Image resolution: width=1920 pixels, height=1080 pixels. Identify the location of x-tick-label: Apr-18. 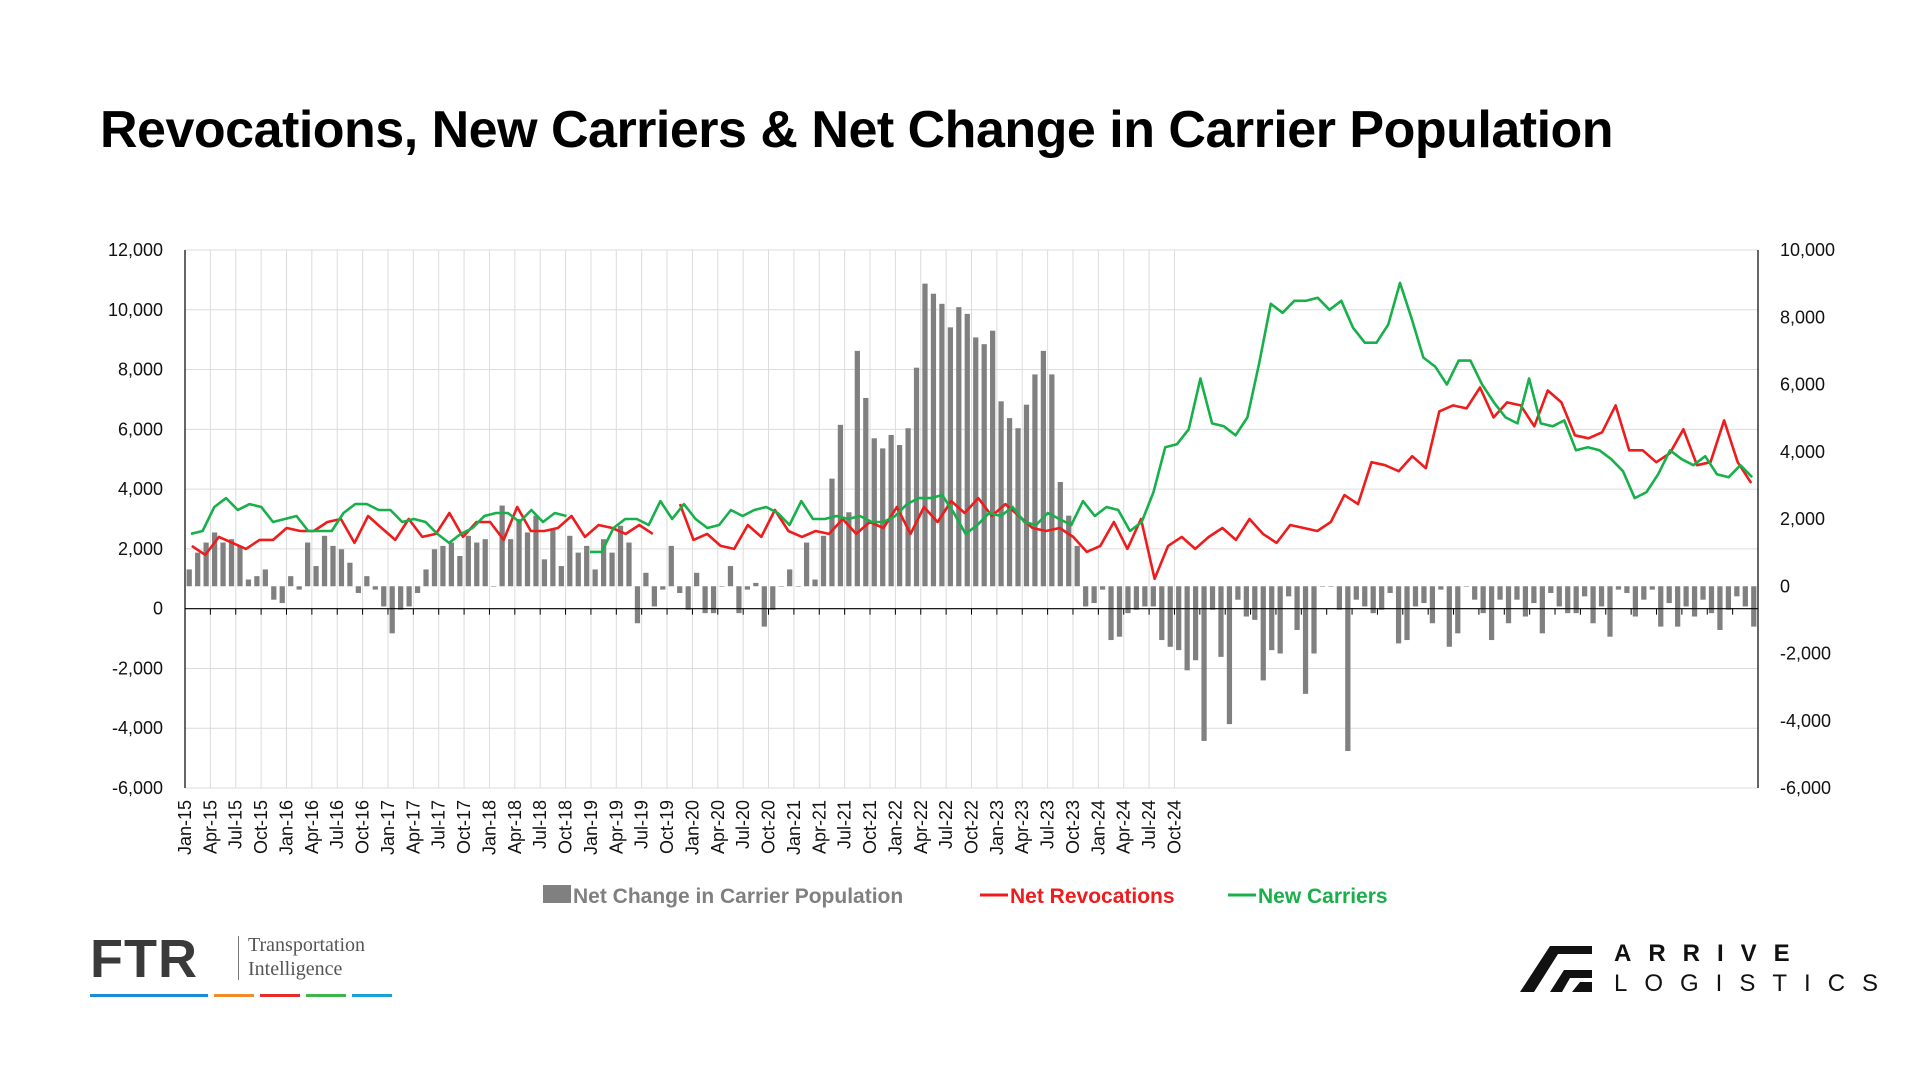
(515, 827).